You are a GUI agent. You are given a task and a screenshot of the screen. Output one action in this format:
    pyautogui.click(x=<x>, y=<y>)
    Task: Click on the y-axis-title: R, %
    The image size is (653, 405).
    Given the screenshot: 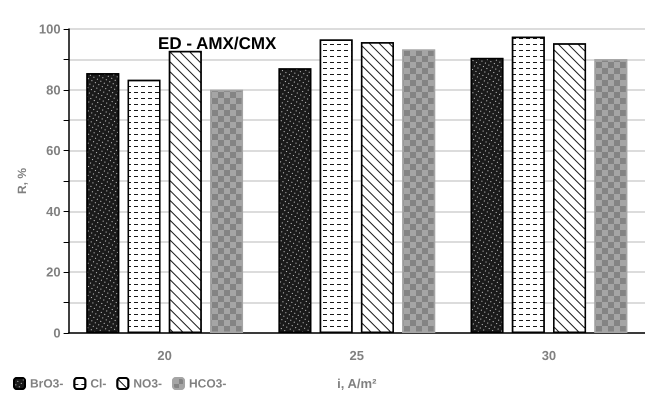 What is the action you would take?
    pyautogui.click(x=22, y=181)
    